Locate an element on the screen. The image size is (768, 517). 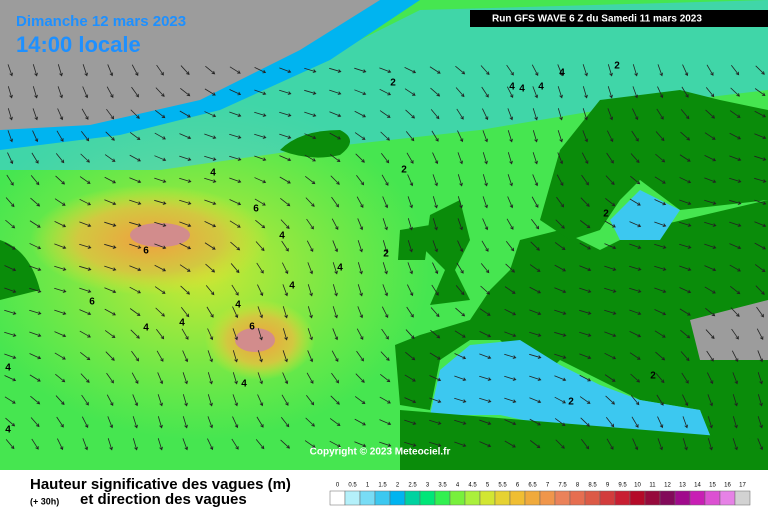
scale-label: 8 is located at coordinates (578, 486).